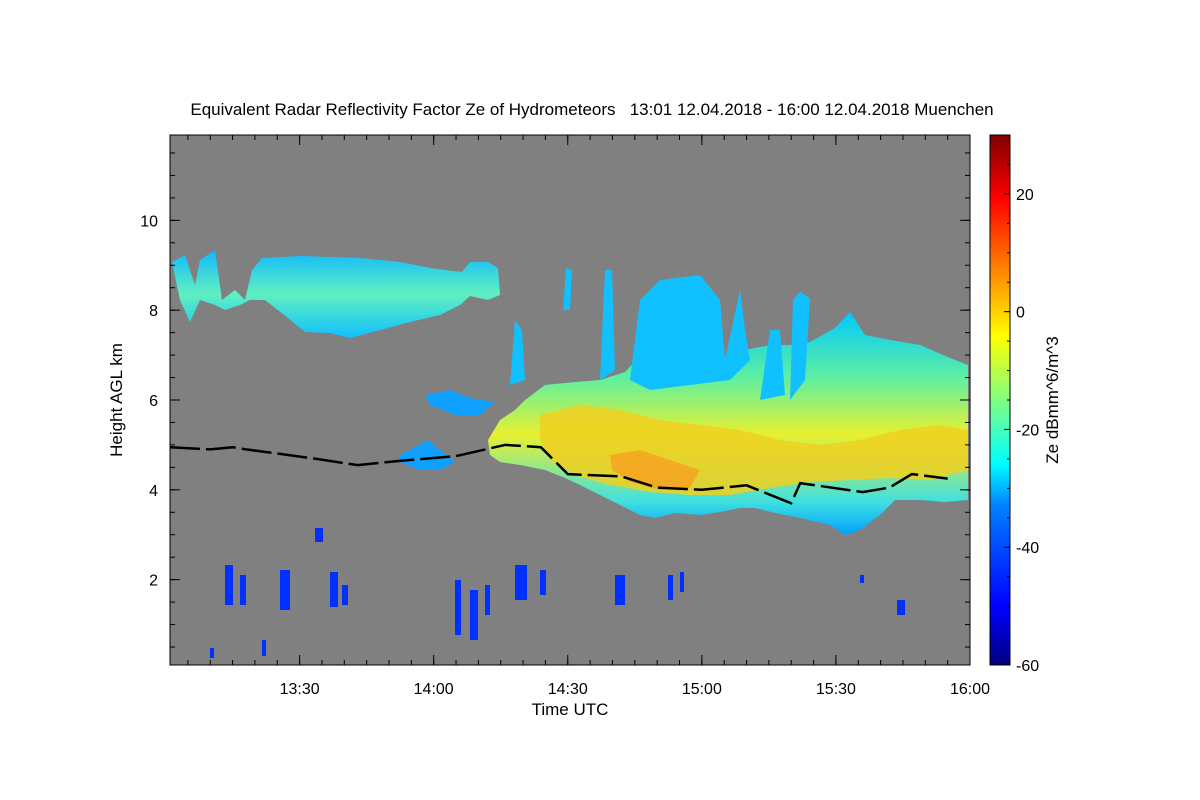 The height and width of the screenshot is (800, 1200). What do you see at coordinates (1025, 195) in the screenshot?
I see `colorbar-tick-label: 20` at bounding box center [1025, 195].